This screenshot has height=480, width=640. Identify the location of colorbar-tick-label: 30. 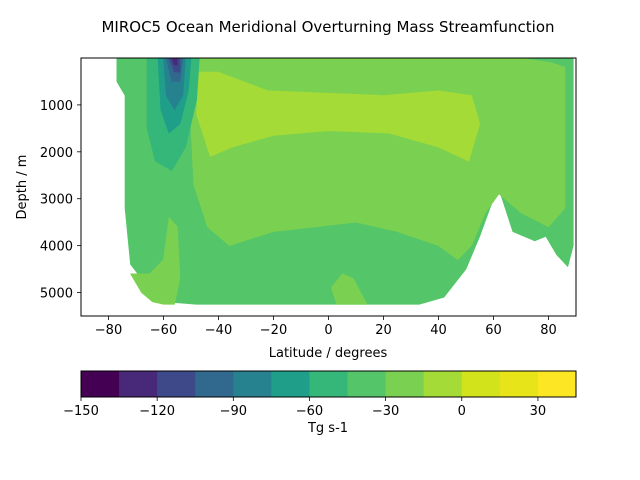
(538, 411).